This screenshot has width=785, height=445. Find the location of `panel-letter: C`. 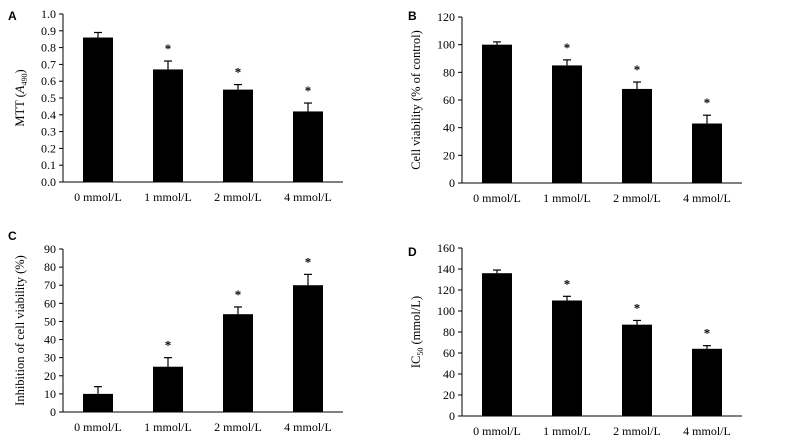

panel-letter: C is located at coordinates (12, 236).